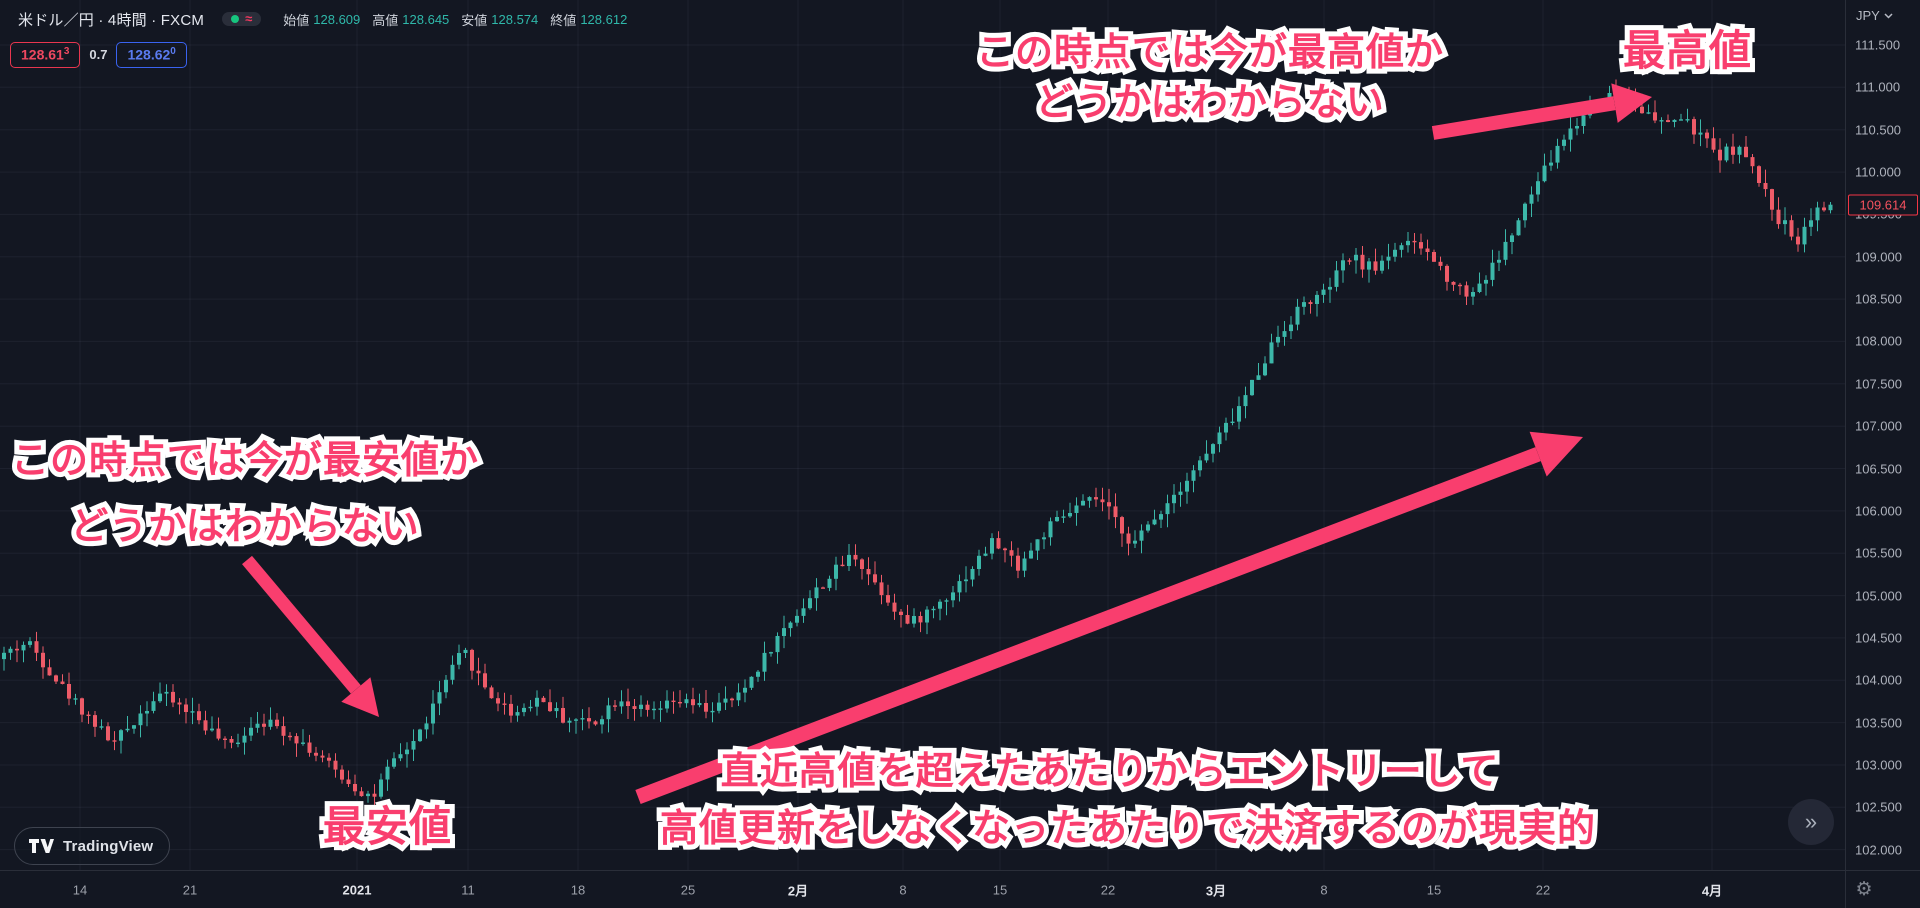  I want to click on price-axis-label: 108.500, so click(1878, 299).